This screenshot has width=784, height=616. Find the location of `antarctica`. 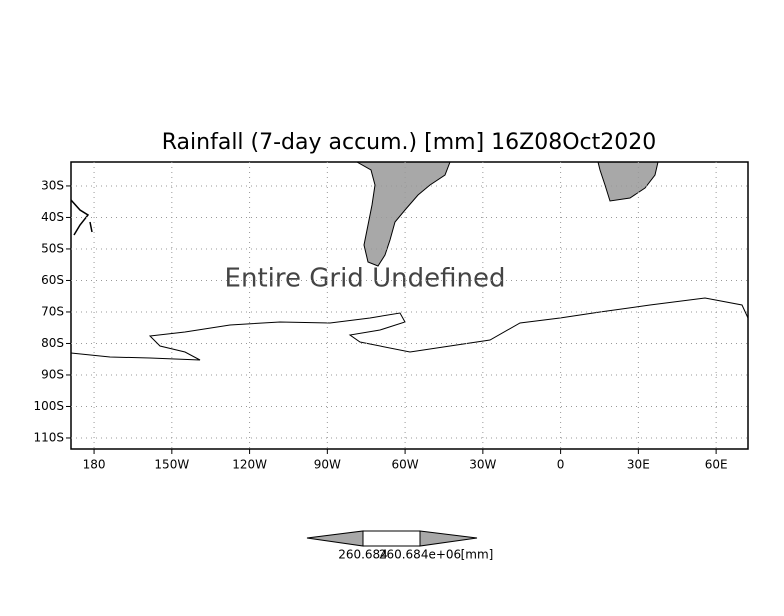

antarctica is located at coordinates (409, 329).